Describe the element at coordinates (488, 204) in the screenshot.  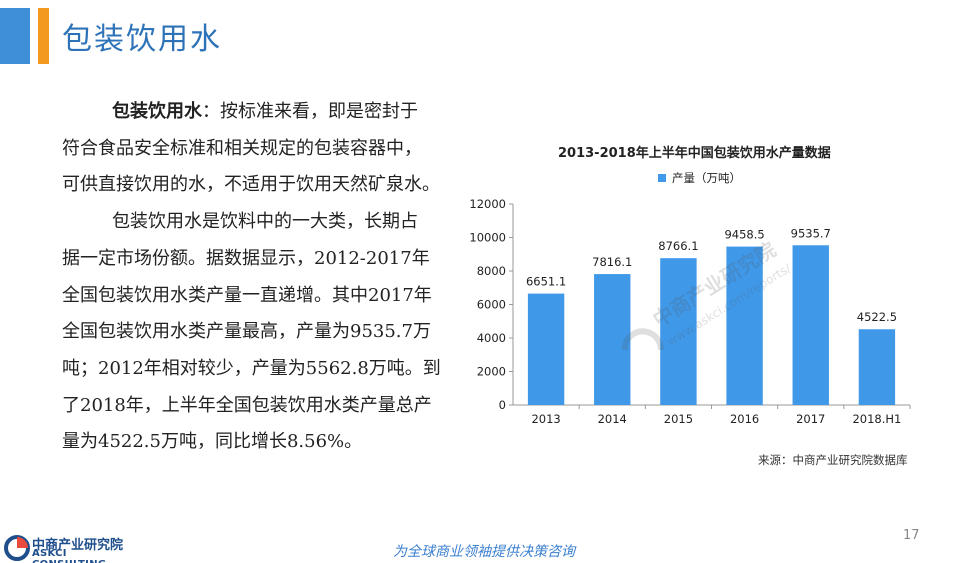
I see `y-tick-label: 12000` at that location.